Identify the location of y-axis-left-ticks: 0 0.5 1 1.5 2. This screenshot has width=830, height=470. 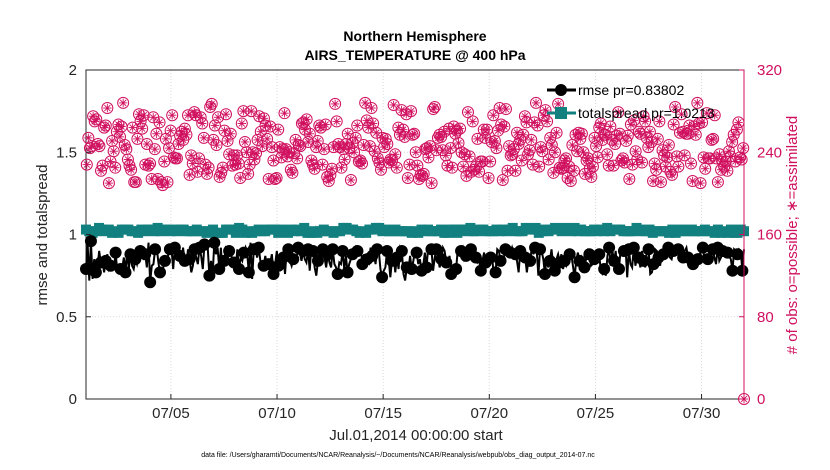
(73, 235).